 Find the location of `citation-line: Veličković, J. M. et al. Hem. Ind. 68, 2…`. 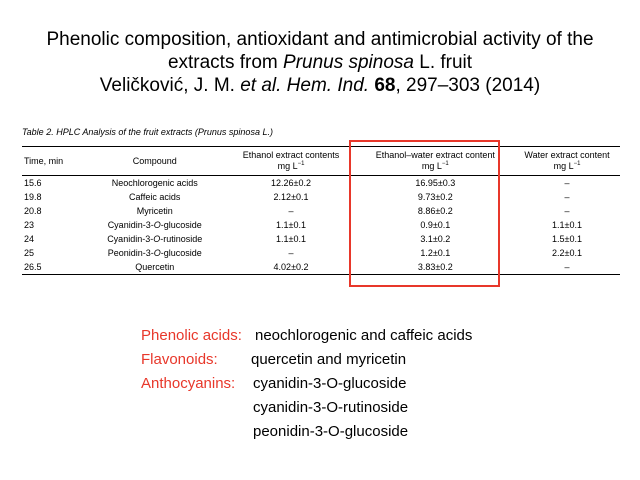

citation-line: Veličković, J. M. et al. Hem. Ind. 68, 2… is located at coordinates (320, 85).